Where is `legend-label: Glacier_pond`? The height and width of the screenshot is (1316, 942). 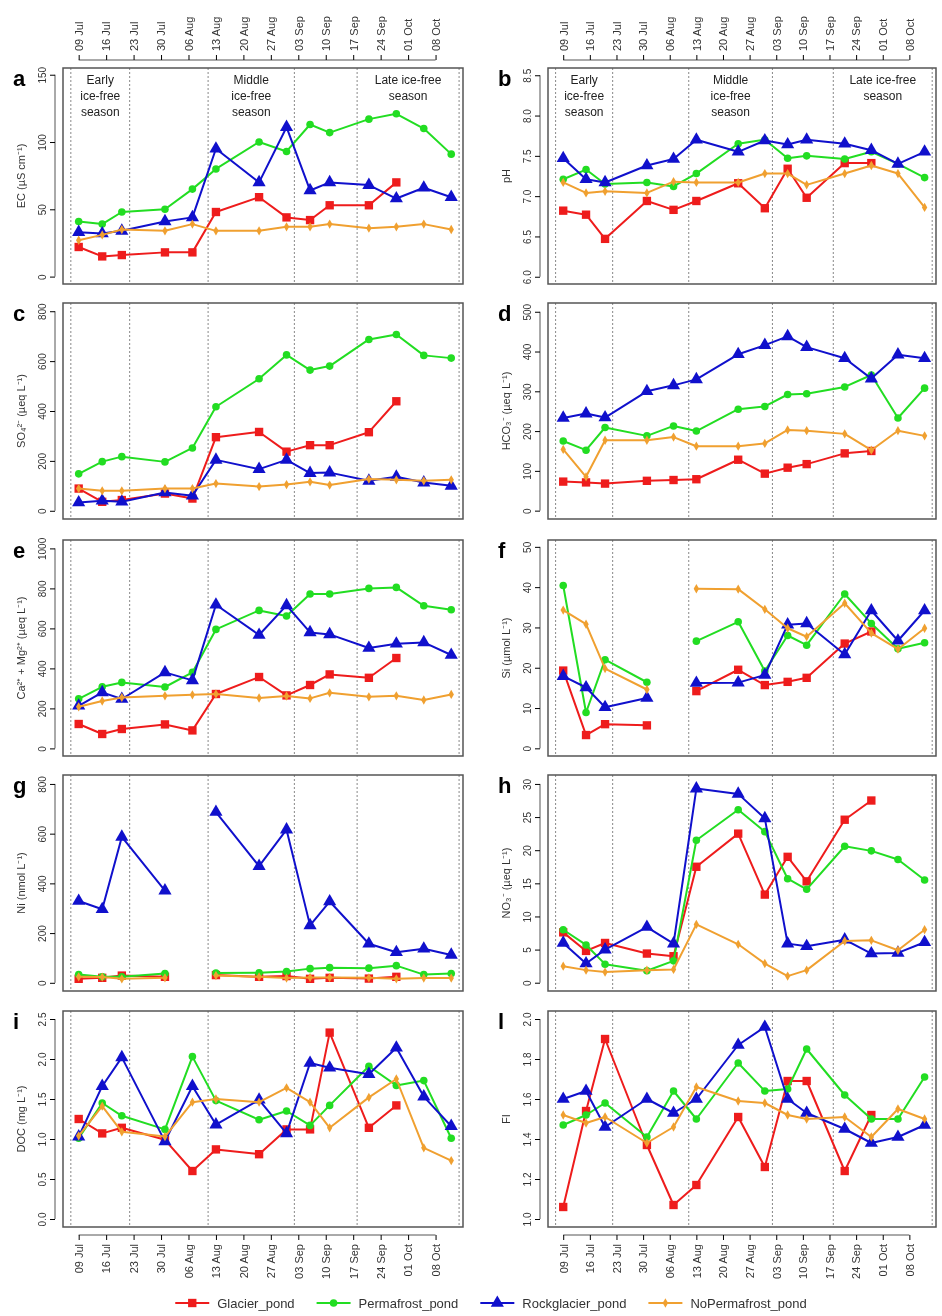
legend-label: Glacier_pond is located at coordinates (256, 1303).